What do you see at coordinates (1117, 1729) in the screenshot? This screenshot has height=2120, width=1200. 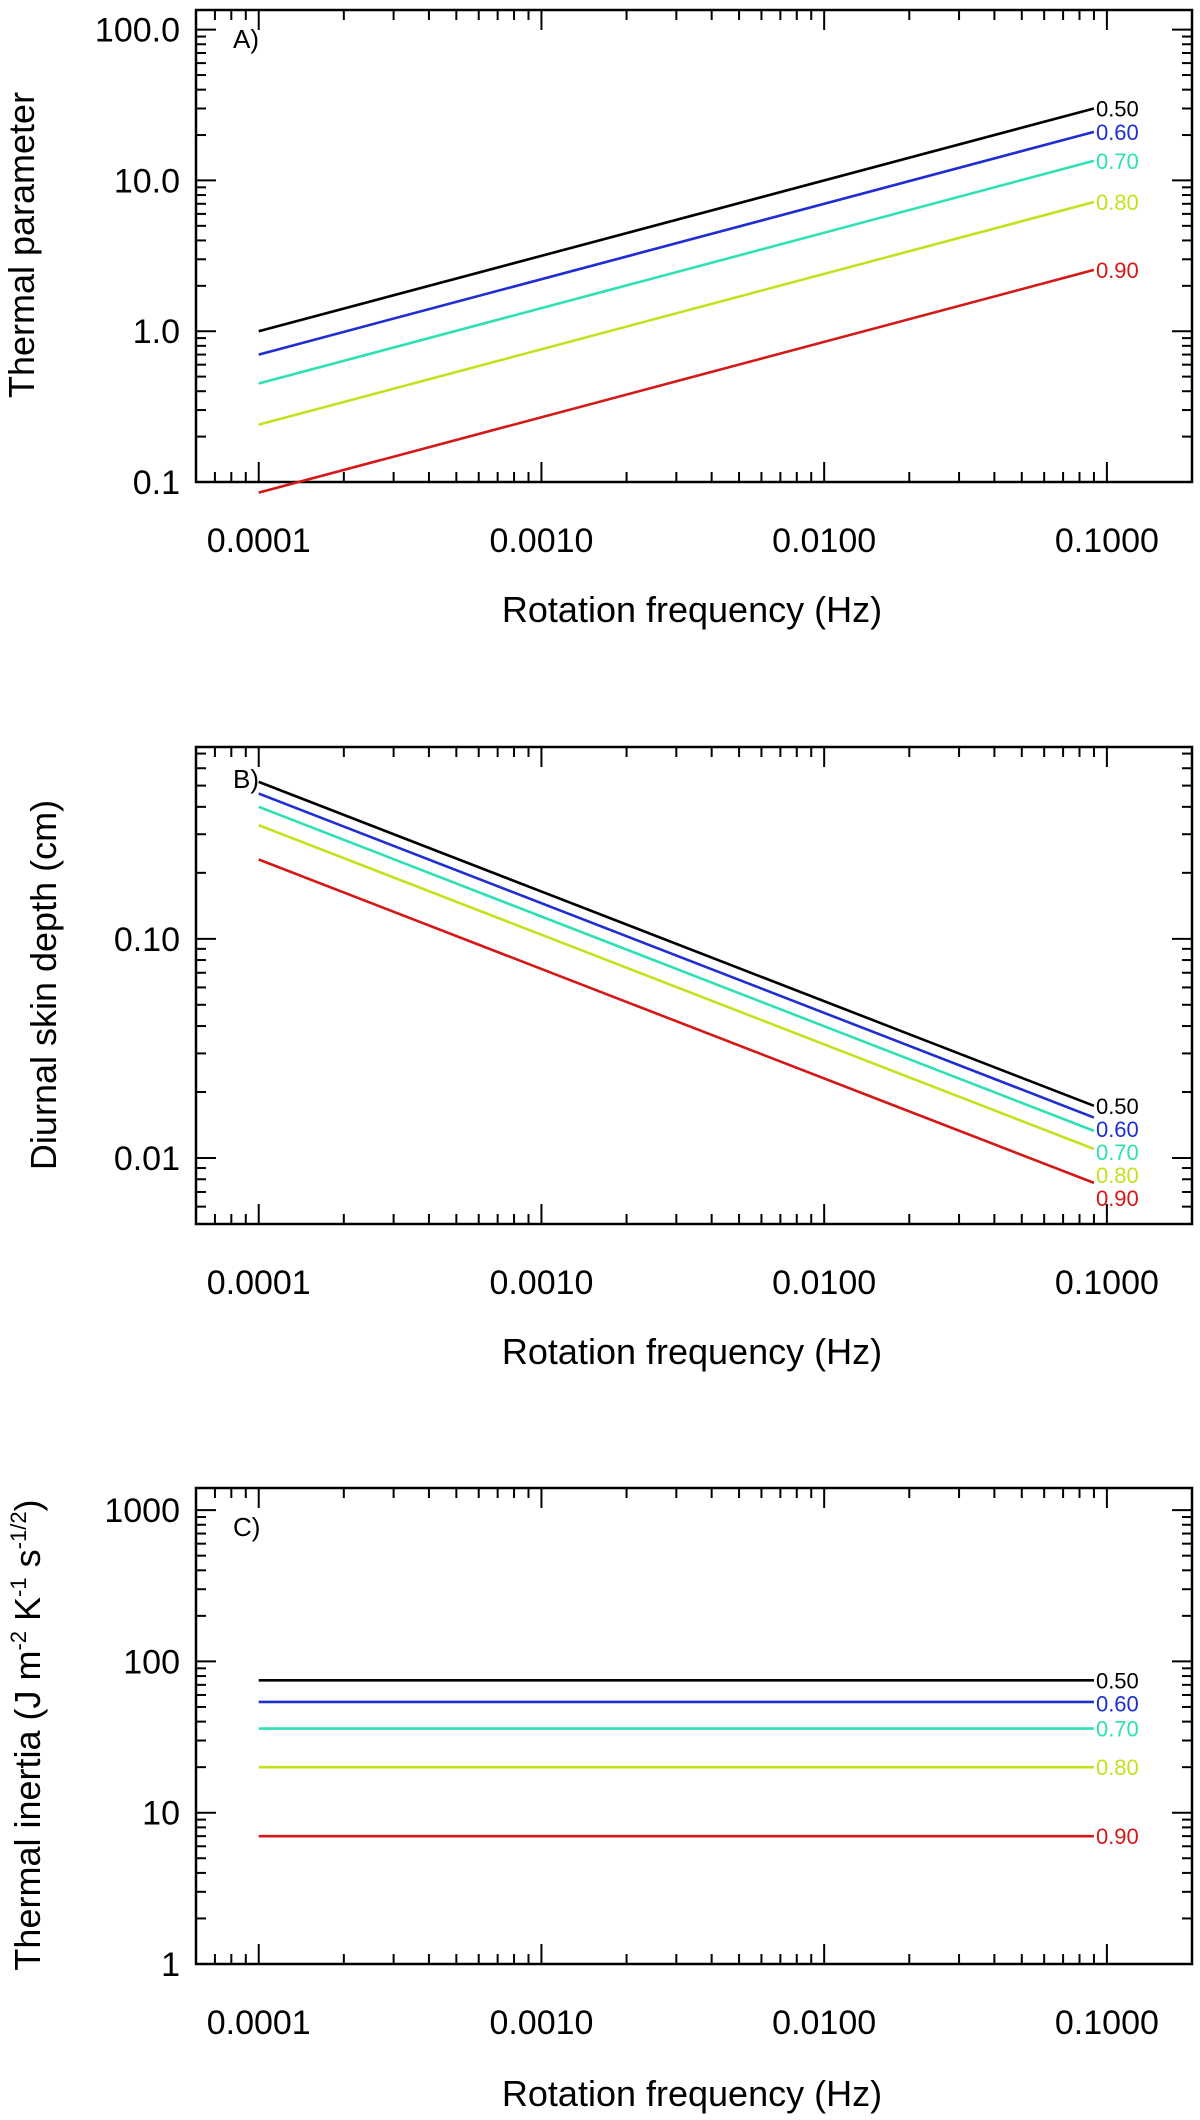 I see `panel-c-series-label-0.70: 0.70` at bounding box center [1117, 1729].